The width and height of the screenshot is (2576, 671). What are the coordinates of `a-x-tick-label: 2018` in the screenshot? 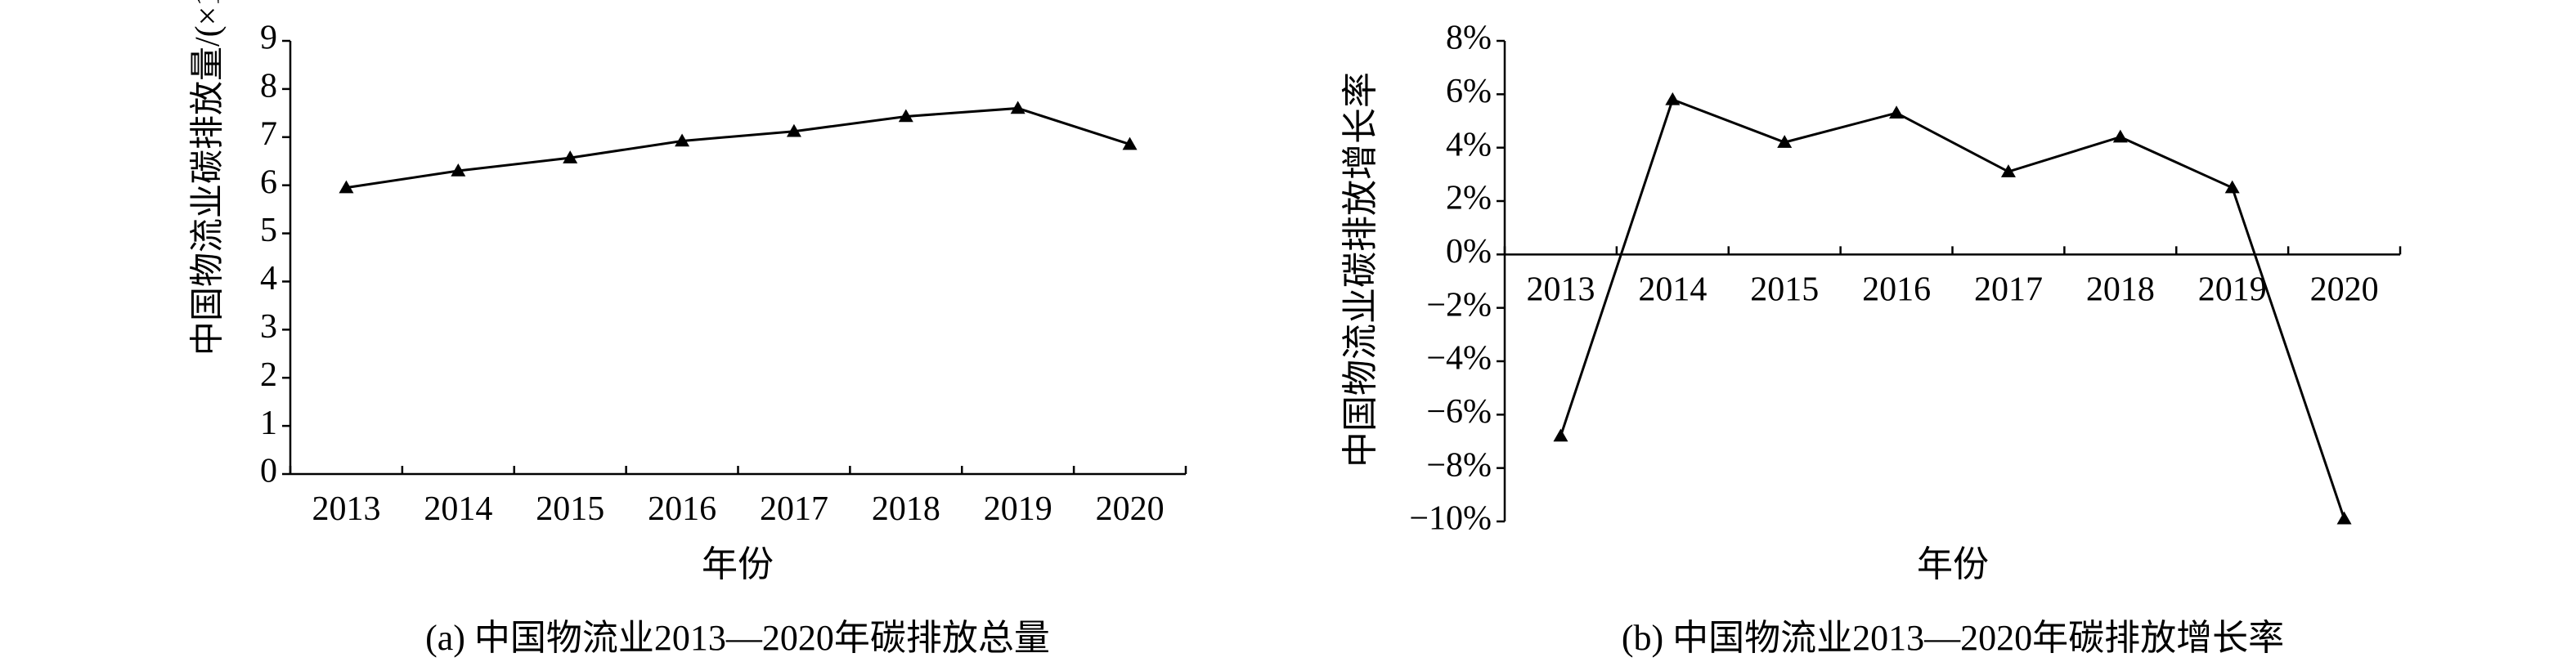 It's located at (906, 509).